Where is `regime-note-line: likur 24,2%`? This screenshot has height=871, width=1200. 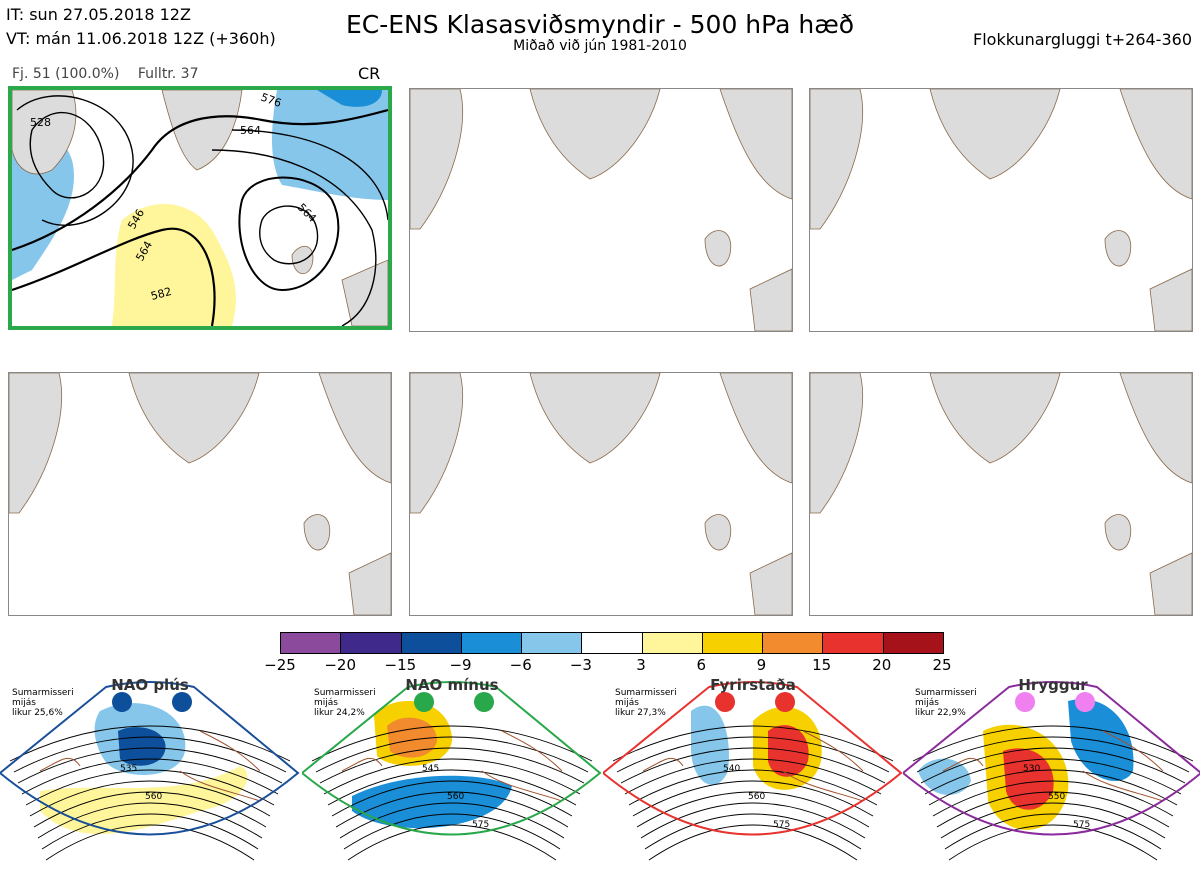 regime-note-line: likur 24,2% is located at coordinates (339, 713).